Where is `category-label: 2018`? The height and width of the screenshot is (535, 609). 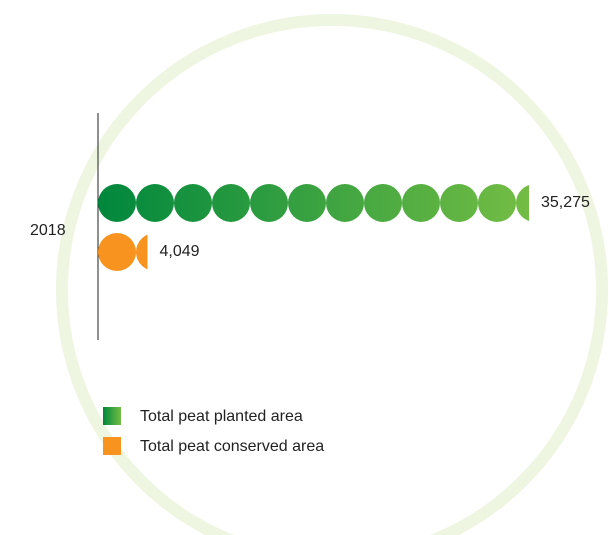
category-label: 2018 is located at coordinates (48, 230).